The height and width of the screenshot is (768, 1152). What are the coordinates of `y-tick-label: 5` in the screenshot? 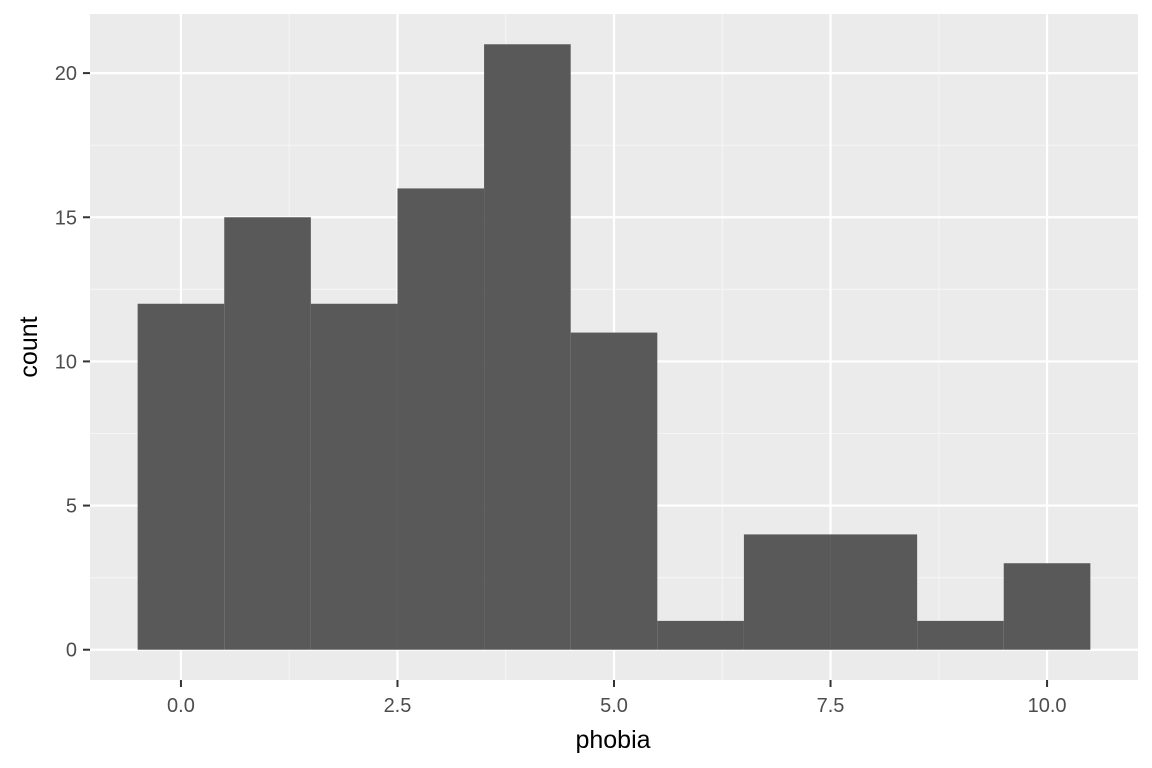 It's located at (71, 507).